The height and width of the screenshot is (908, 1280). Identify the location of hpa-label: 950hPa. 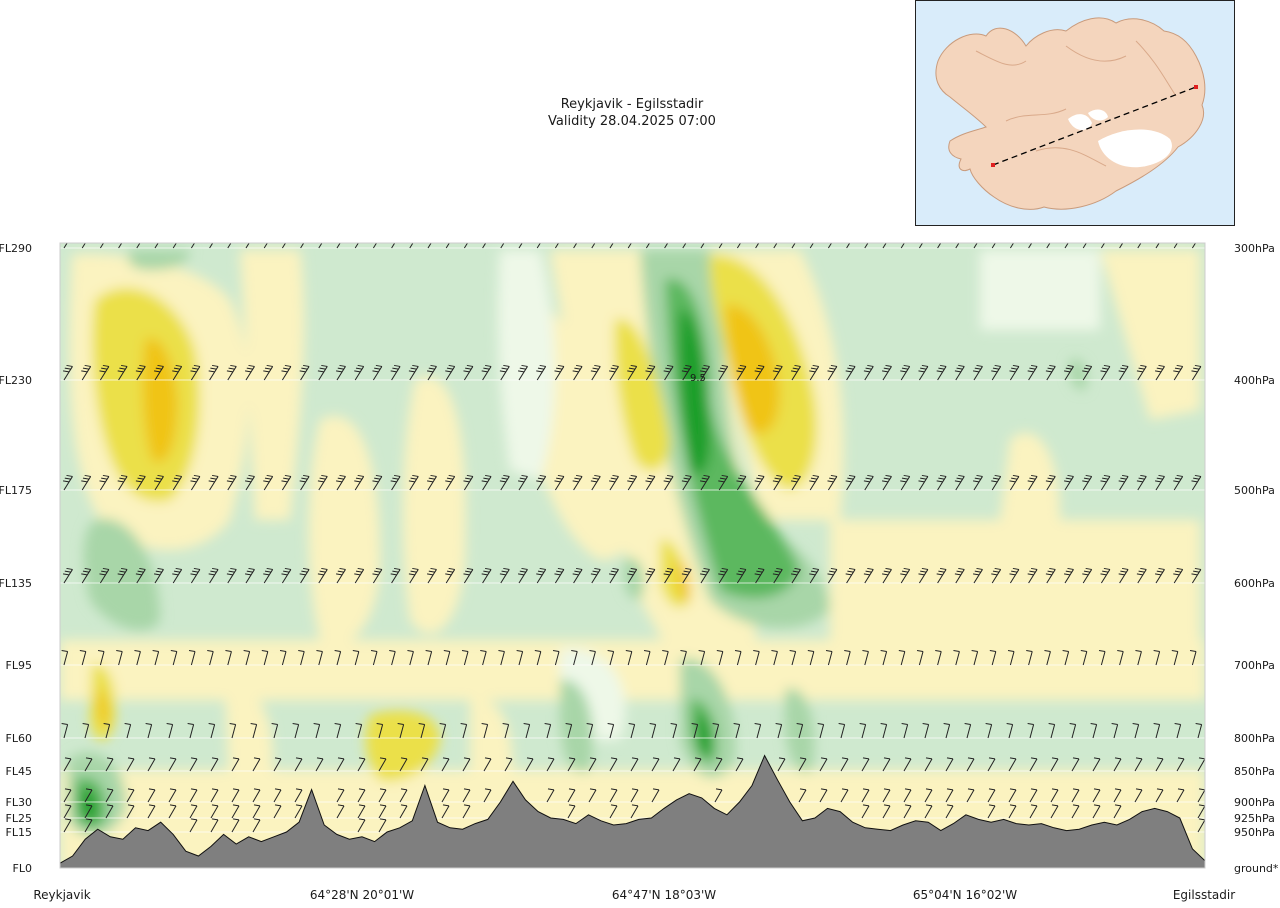
(1254, 832).